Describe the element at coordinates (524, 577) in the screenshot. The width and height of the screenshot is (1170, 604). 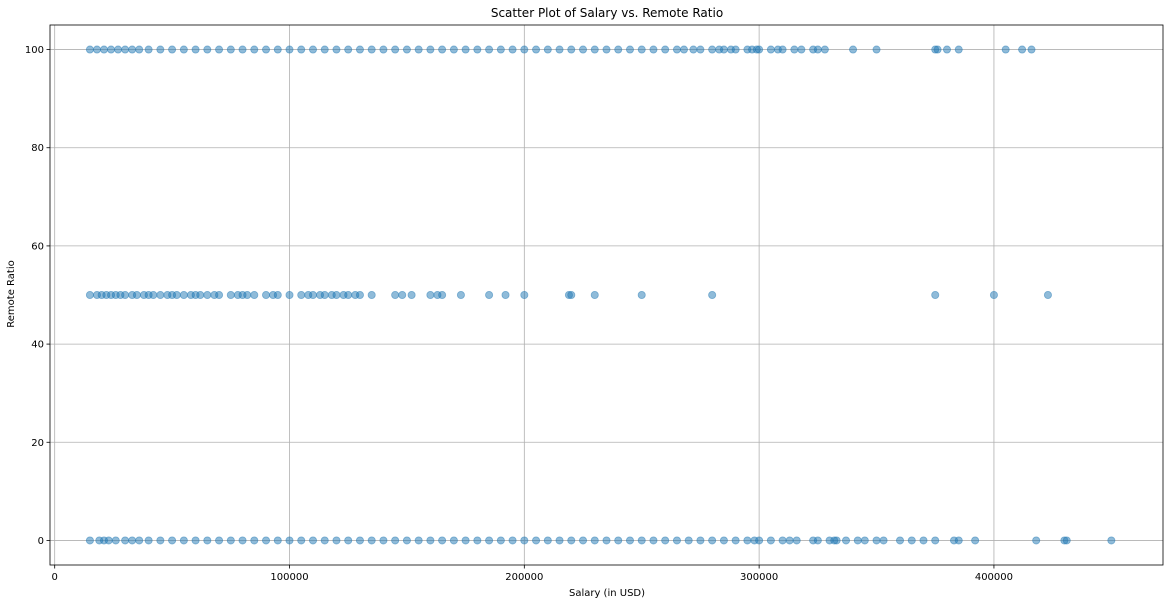
I see `x-tick-label: 200000` at that location.